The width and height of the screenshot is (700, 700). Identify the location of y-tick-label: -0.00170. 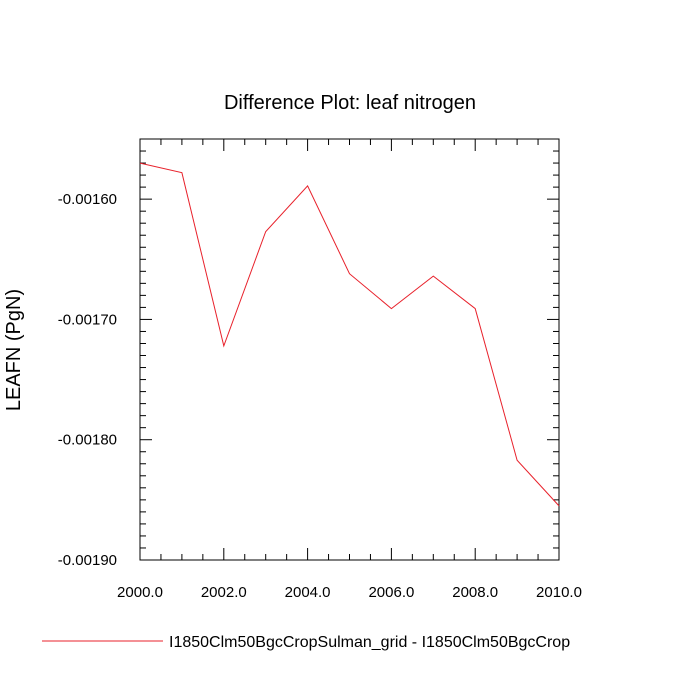
(87, 319).